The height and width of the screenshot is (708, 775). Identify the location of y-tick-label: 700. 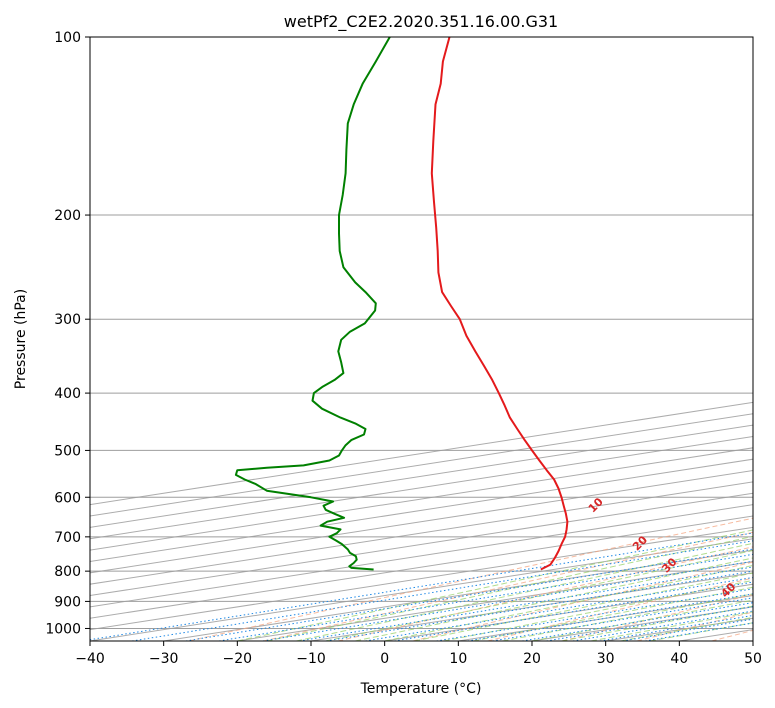
(67, 538).